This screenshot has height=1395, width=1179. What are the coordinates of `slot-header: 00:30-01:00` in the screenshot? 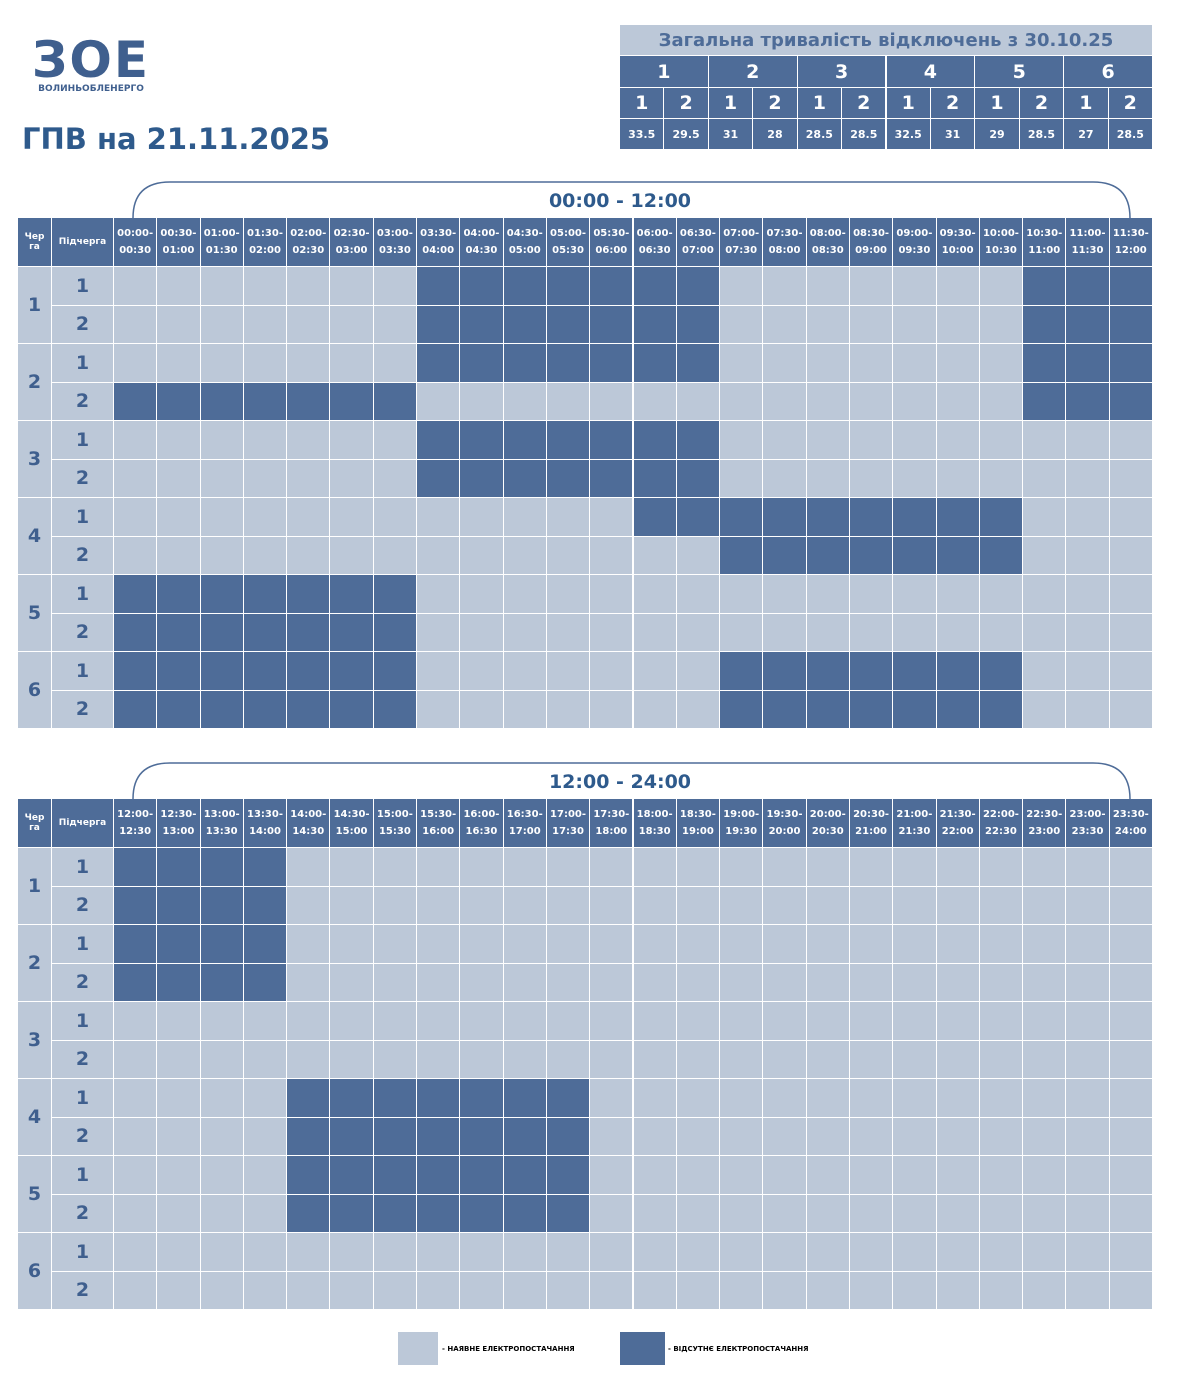 It's located at (179, 242).